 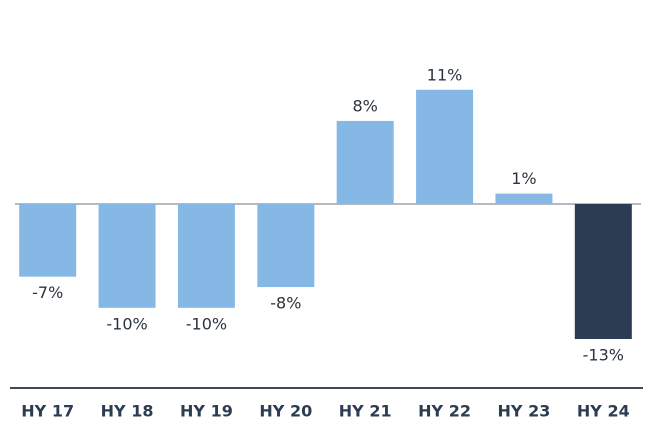 What do you see at coordinates (285, 411) in the screenshot?
I see `x-tick-label: HY 20` at bounding box center [285, 411].